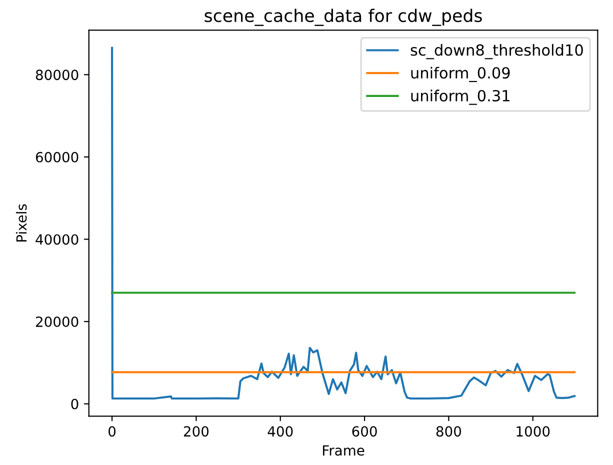  I want to click on chart-title: scene_cache_data for cdw_peds, so click(343, 17).